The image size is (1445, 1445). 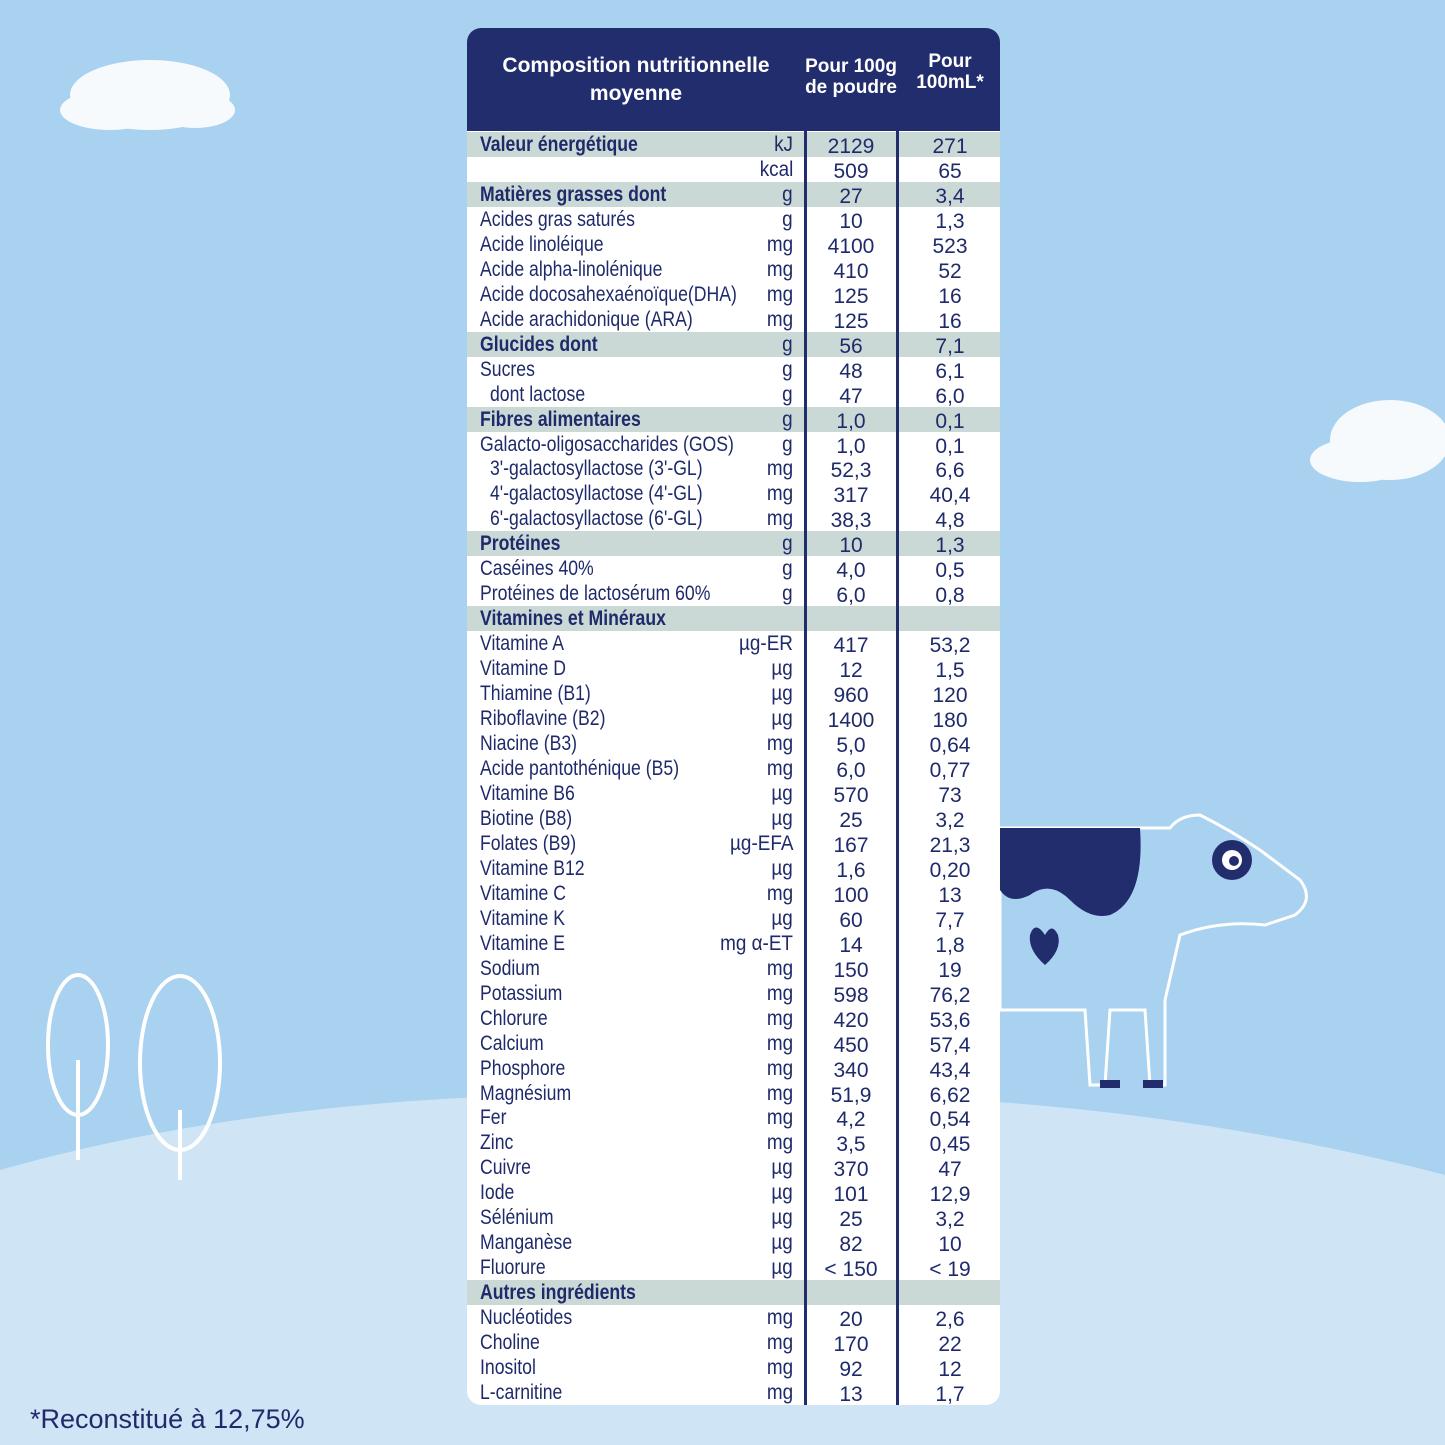 What do you see at coordinates (805, 768) in the screenshot?
I see `column-divider` at bounding box center [805, 768].